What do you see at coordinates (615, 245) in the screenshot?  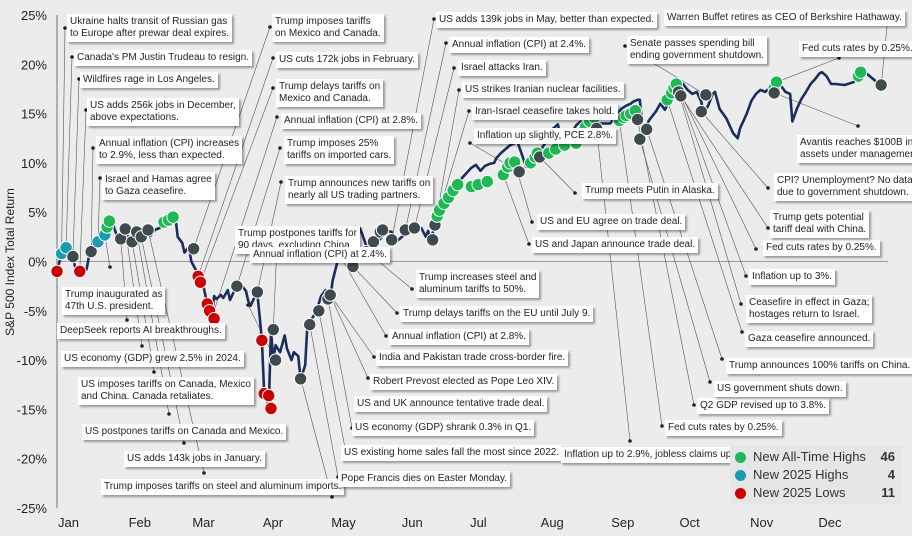 I see `annotation-label: US and Japan announce trade deal.` at bounding box center [615, 245].